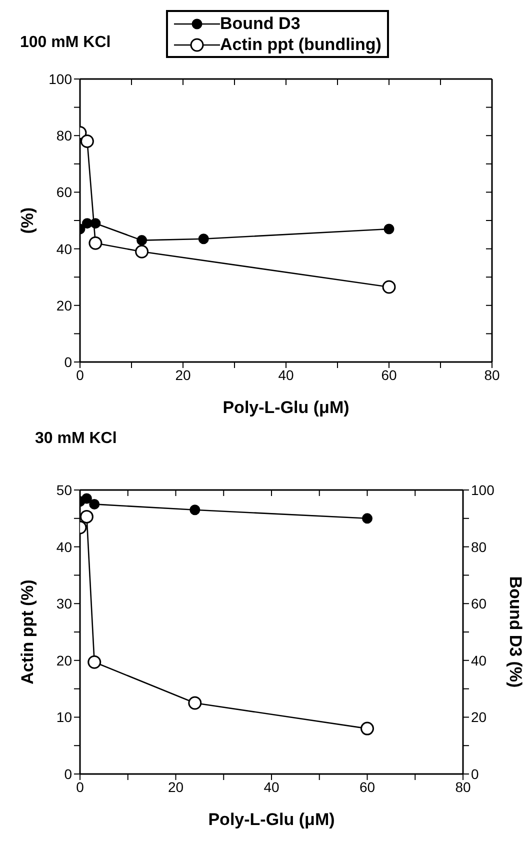 The height and width of the screenshot is (846, 531). What do you see at coordinates (475, 774) in the screenshot?
I see `y2-tick-label: 0` at bounding box center [475, 774].